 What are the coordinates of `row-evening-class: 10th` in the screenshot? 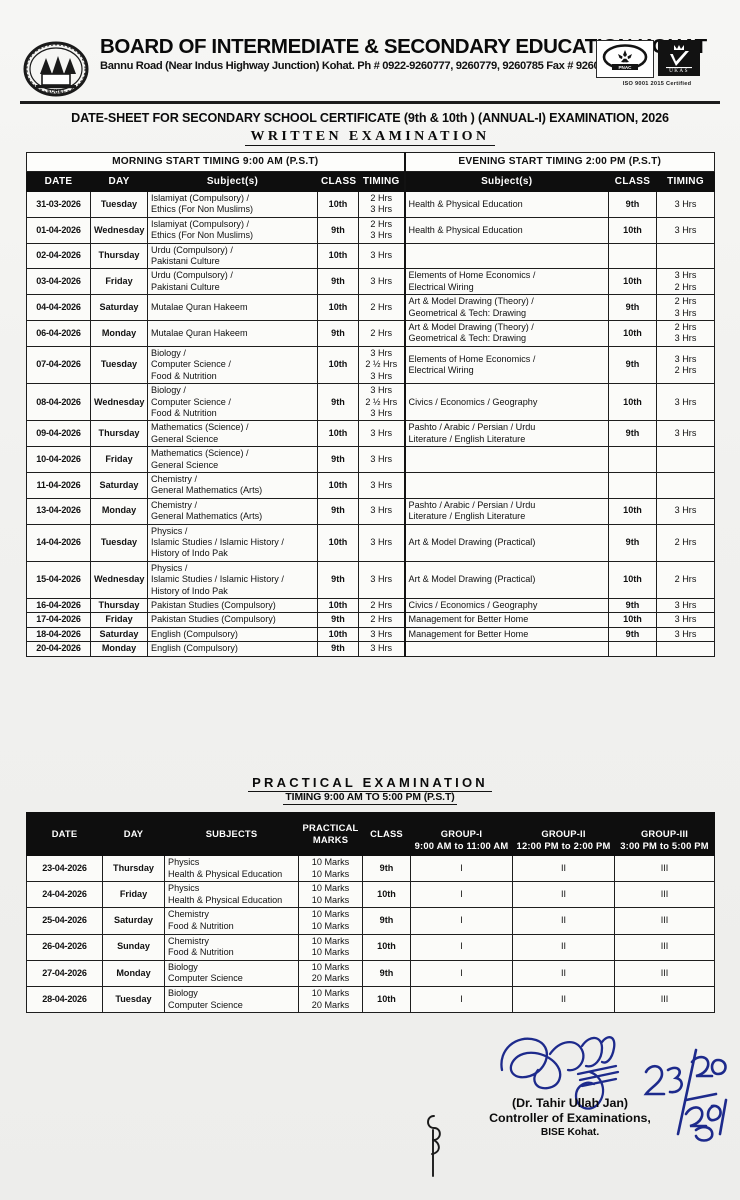 It's located at (632, 580).